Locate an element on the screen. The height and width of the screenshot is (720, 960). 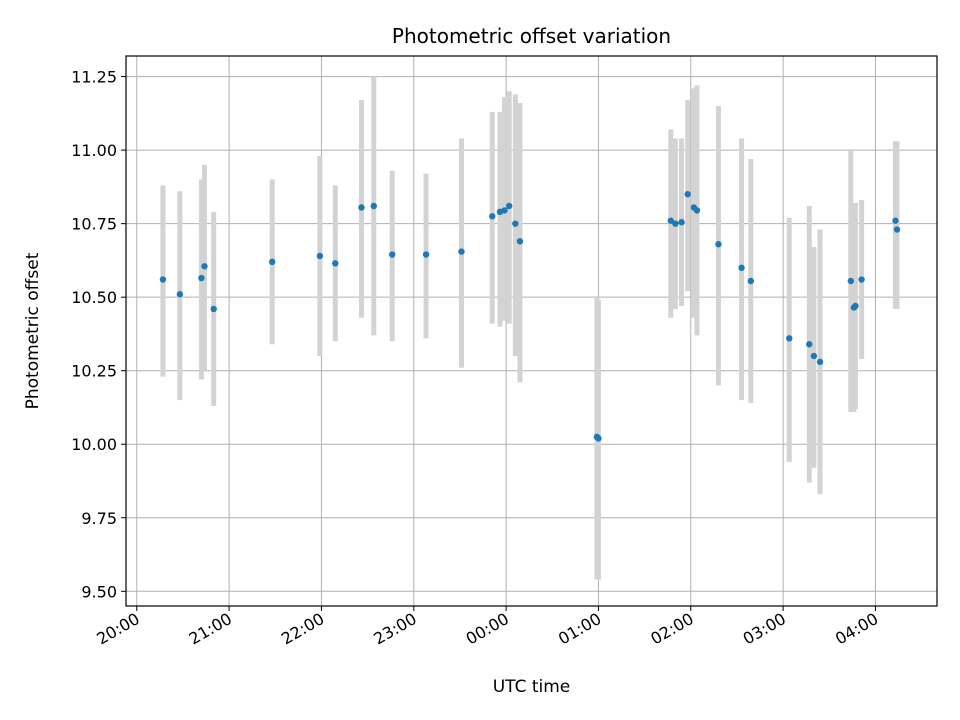
y-tick-label: 11.00 is located at coordinates (94, 150).